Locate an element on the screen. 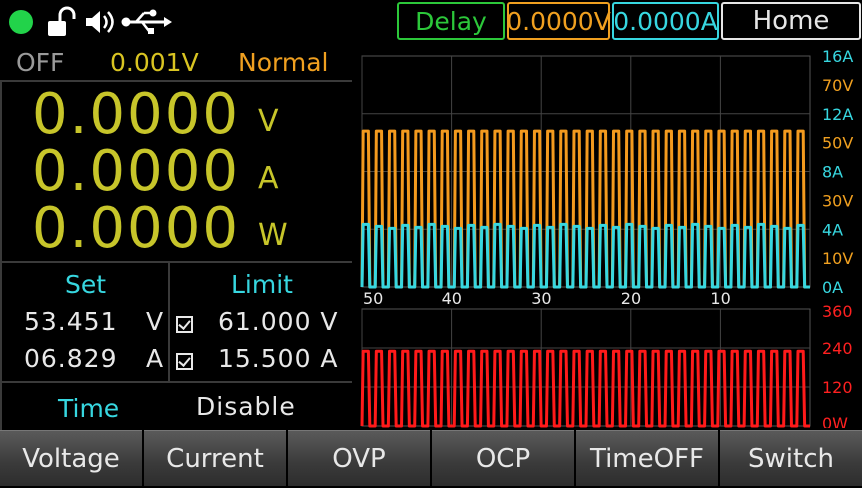 This screenshot has width=862, height=488. limit-label: Limit is located at coordinates (262, 284).